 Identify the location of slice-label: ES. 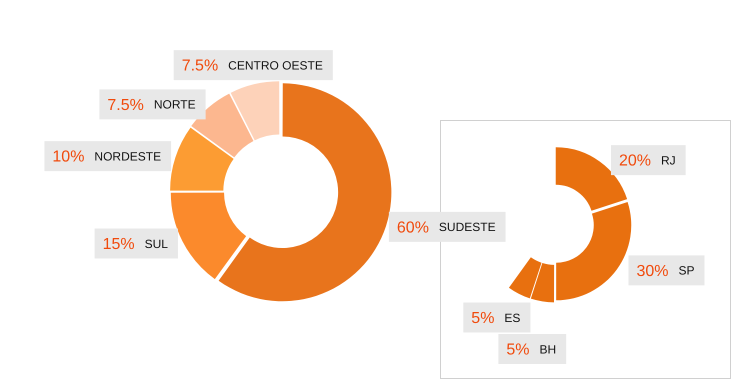
(512, 317).